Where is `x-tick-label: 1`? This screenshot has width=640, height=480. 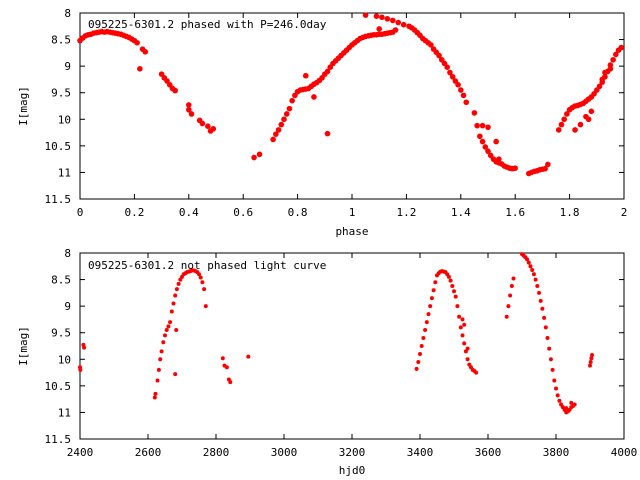
x-tick-label: 1 is located at coordinates (352, 212).